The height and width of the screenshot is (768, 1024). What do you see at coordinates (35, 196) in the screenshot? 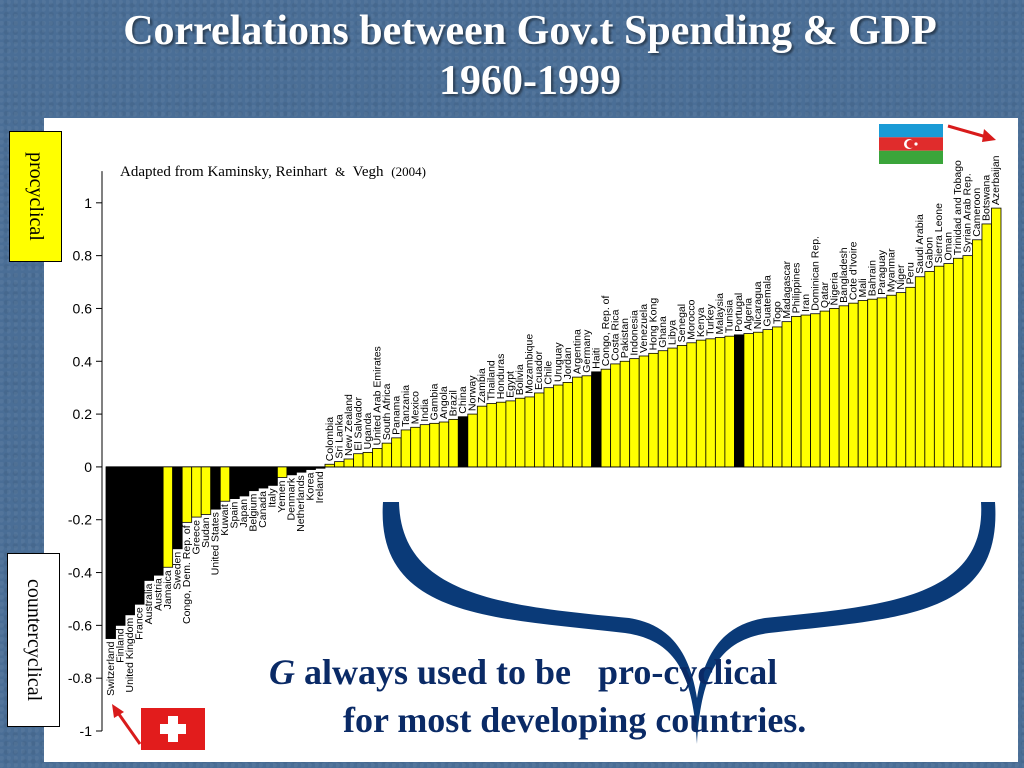
I see `procyclical-label: procyclical` at bounding box center [35, 196].